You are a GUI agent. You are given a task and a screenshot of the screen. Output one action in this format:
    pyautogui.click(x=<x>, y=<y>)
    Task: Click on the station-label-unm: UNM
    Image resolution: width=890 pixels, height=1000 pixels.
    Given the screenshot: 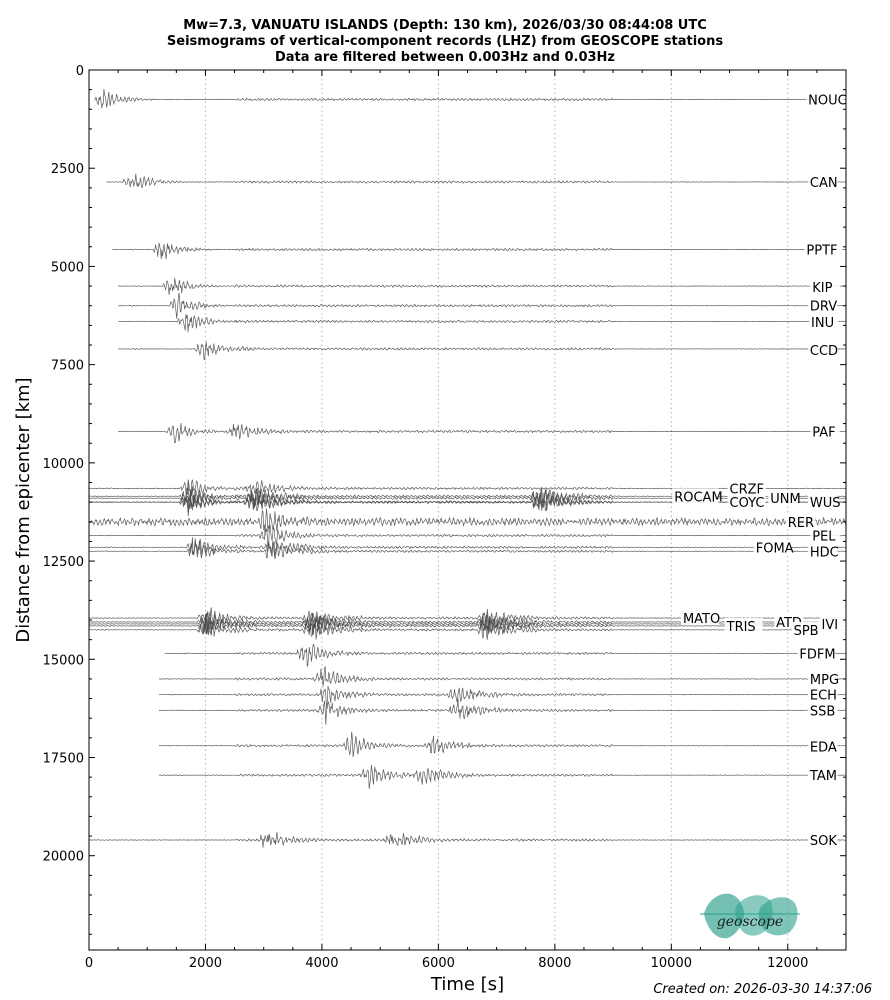 What is the action you would take?
    pyautogui.click(x=785, y=499)
    